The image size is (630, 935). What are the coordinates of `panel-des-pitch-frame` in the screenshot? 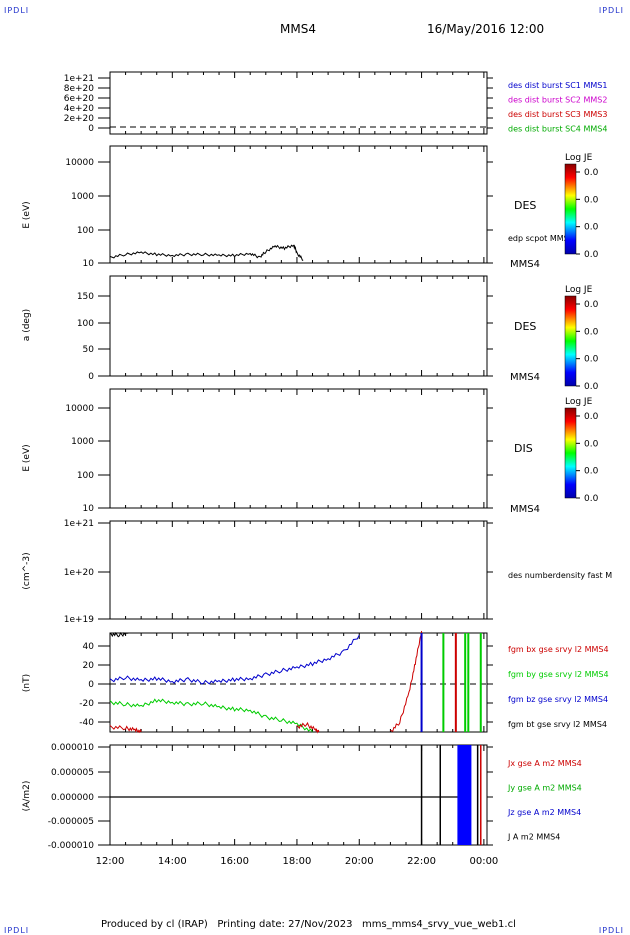 It's located at (298, 326).